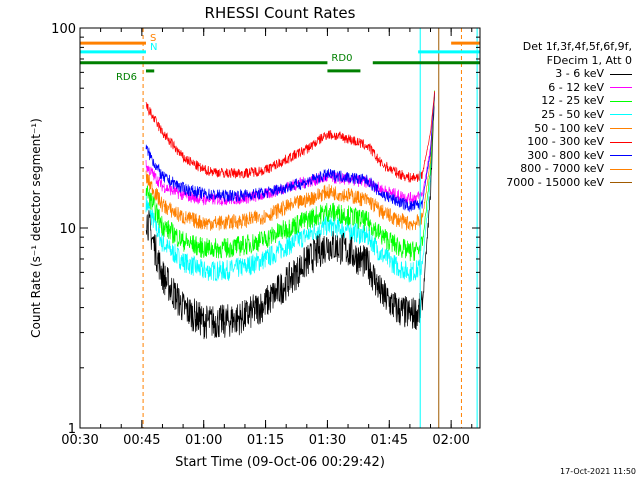  Describe the element at coordinates (72, 429) in the screenshot. I see `y-tick-label: 1` at that location.